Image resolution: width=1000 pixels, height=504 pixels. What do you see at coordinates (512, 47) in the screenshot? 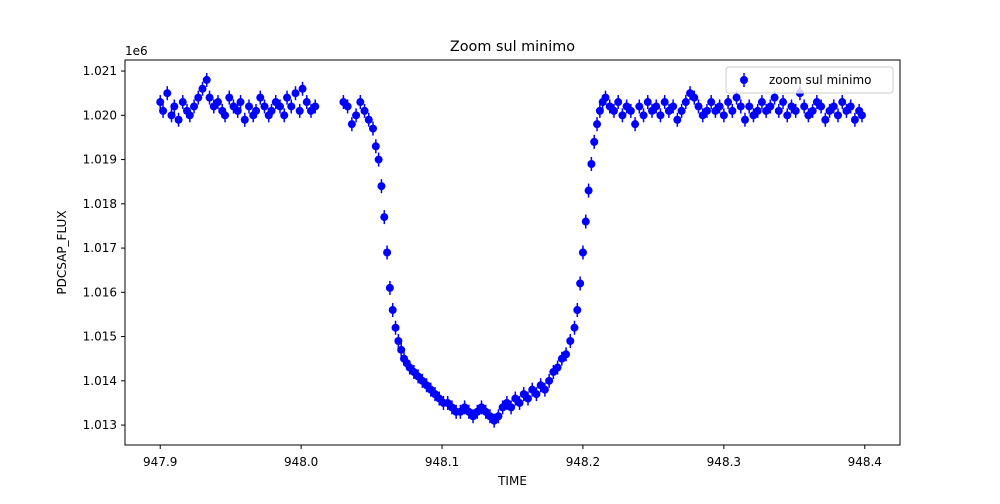
I see `chart-title: Zoom sul minimo` at bounding box center [512, 47].